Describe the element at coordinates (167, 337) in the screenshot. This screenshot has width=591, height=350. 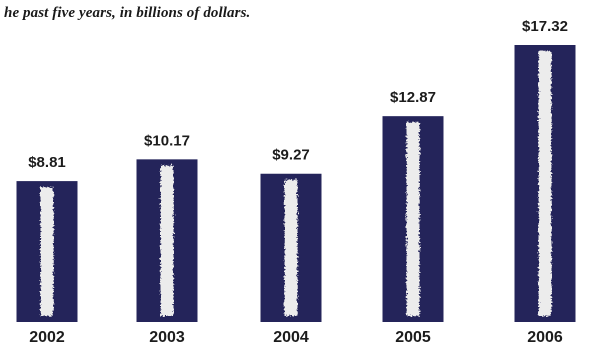
I see `category-label-2003: 2003` at that location.